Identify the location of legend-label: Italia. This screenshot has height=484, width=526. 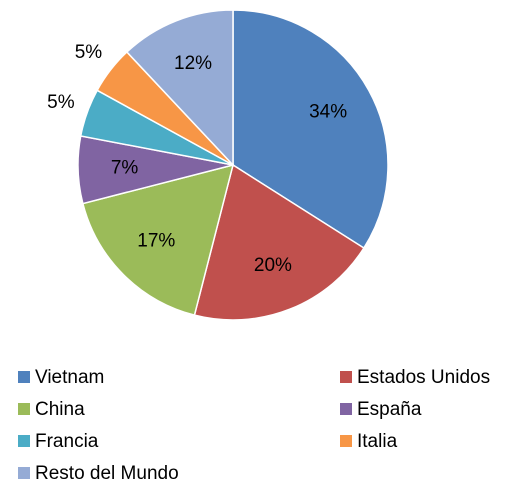
(377, 441).